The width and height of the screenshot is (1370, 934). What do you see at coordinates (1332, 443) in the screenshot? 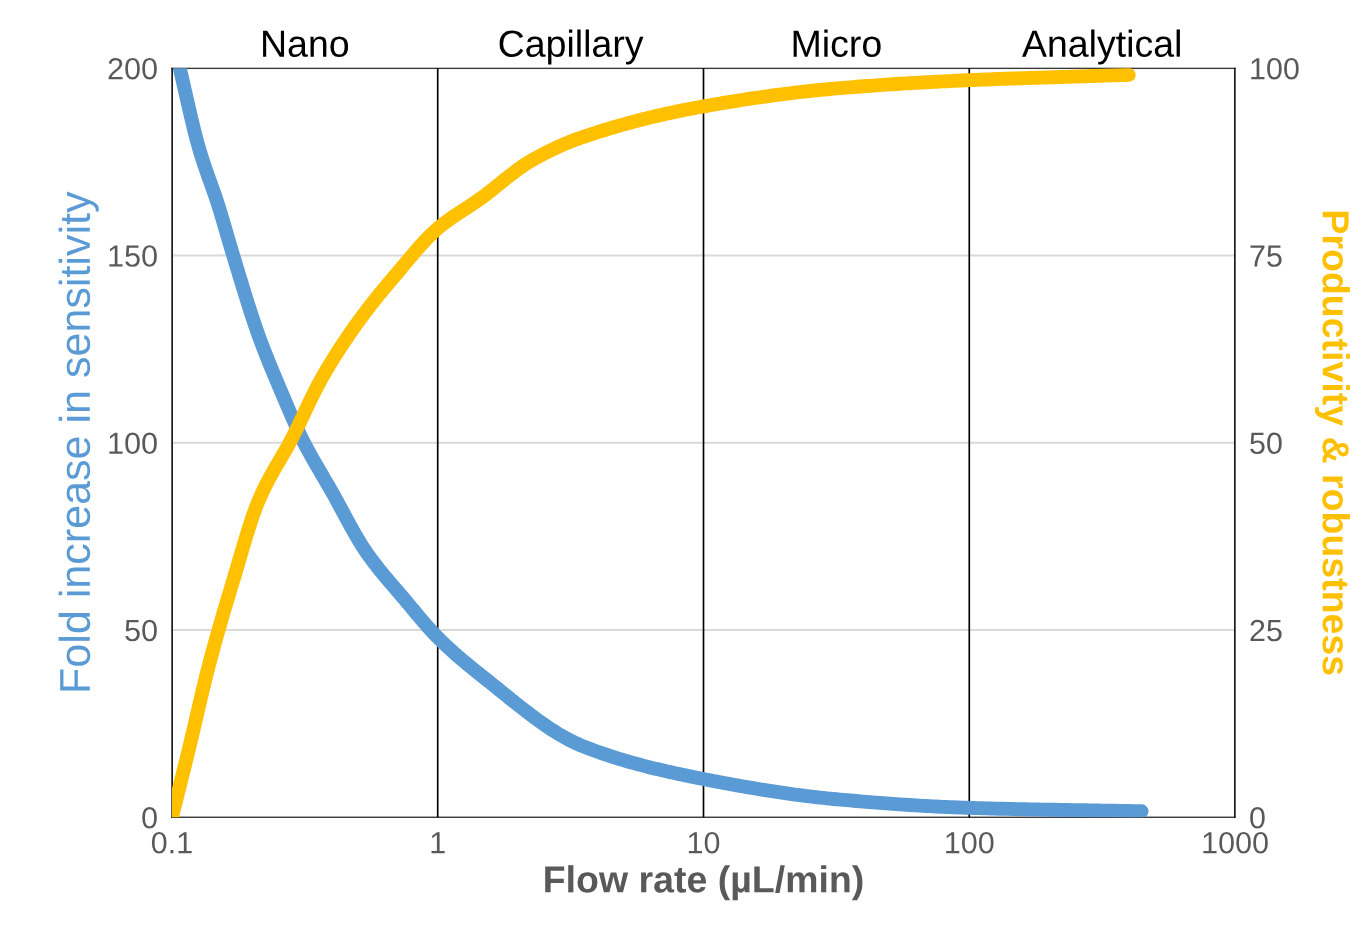
I see `y2-axis-title: Productivity & robustness` at bounding box center [1332, 443].